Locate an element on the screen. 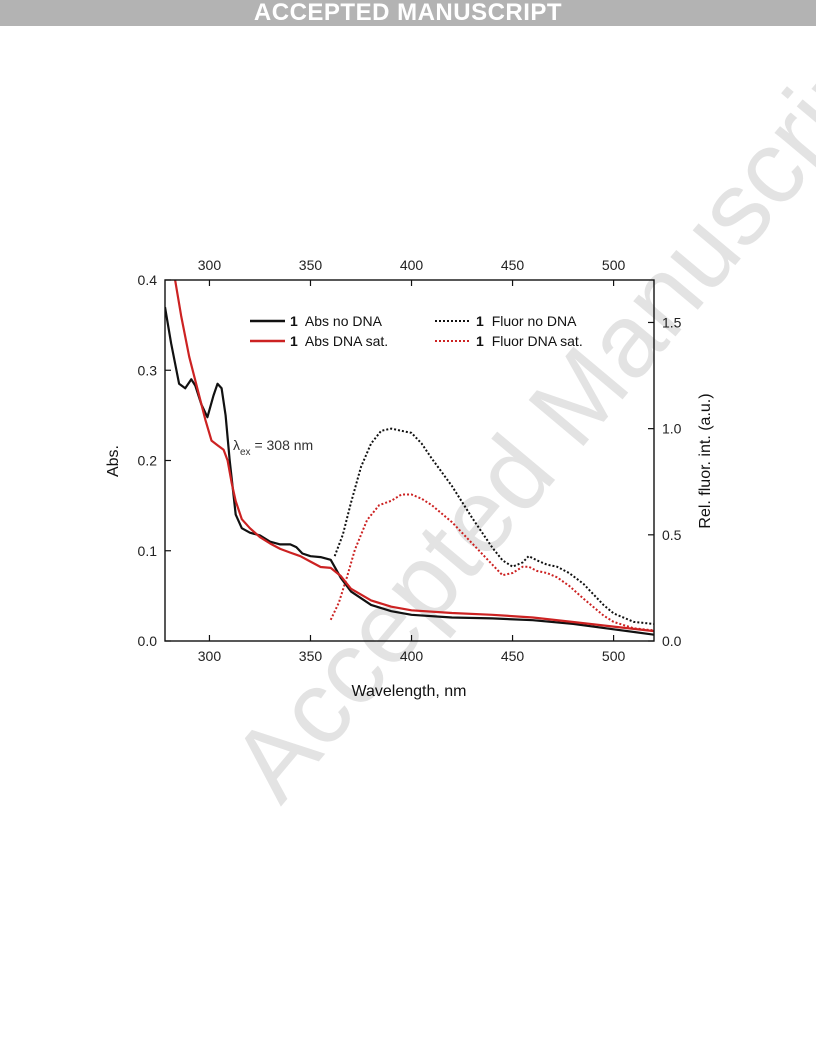 This screenshot has height=1056, width=816. accepted-manuscript-banner: ACCEPTED MANUSCRIPT is located at coordinates (408, 13).